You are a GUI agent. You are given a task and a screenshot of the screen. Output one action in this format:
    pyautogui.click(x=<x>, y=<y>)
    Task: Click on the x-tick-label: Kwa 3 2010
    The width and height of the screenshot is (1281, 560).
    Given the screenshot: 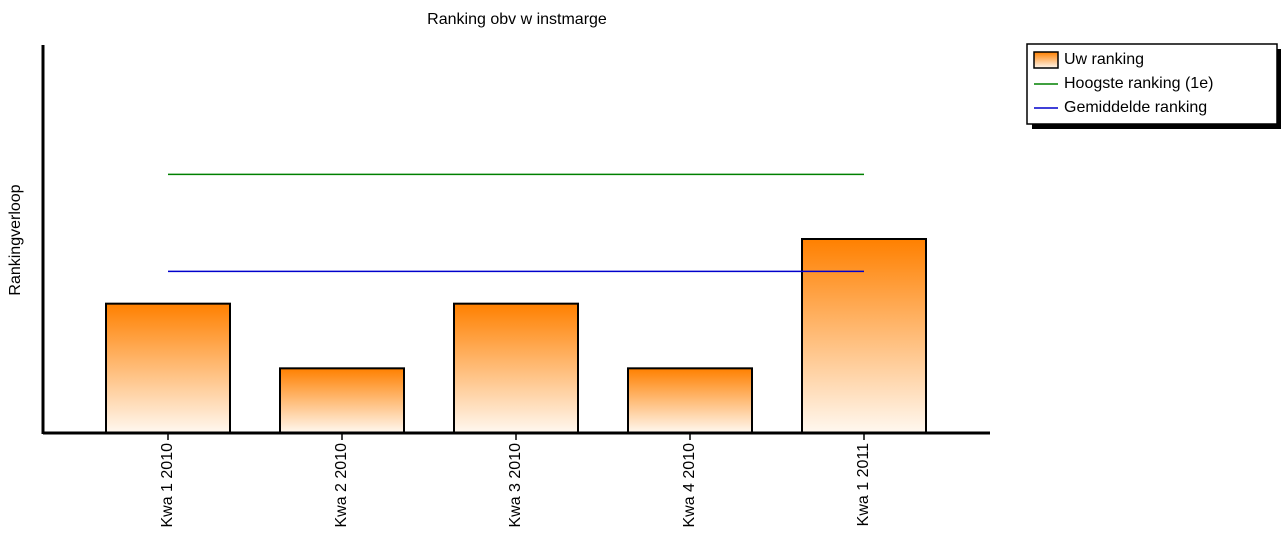 What is the action you would take?
    pyautogui.click(x=515, y=485)
    